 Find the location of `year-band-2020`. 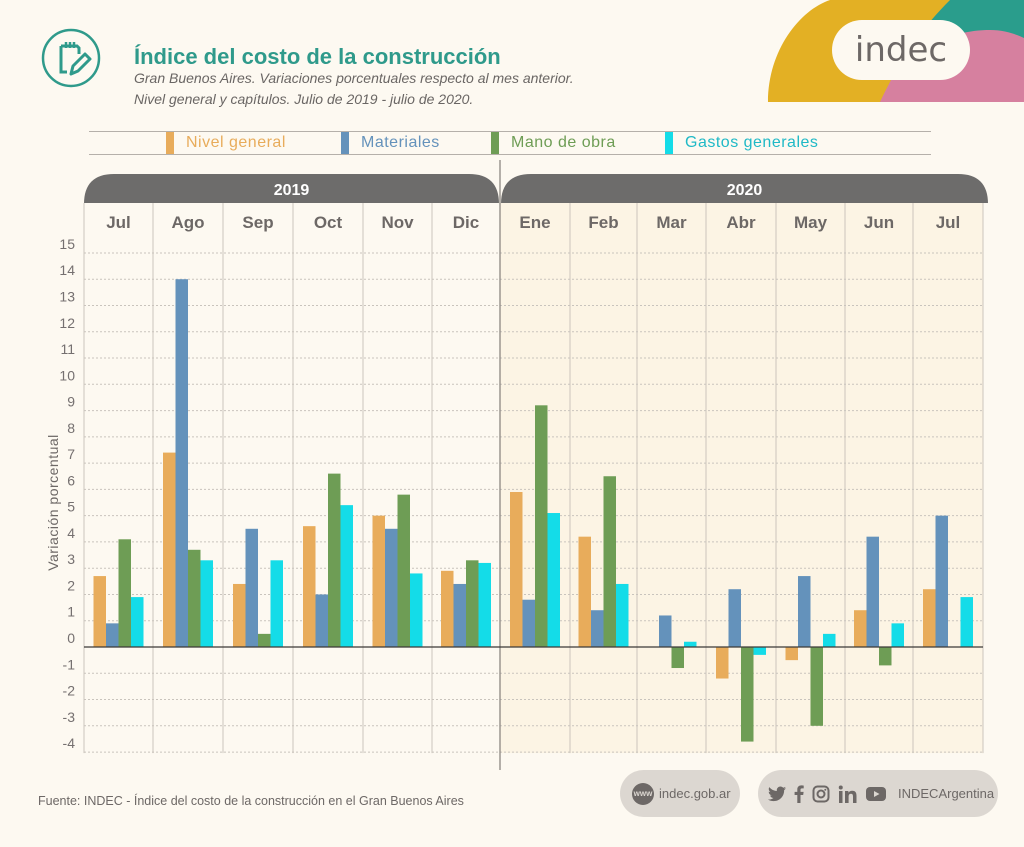

year-band-2020 is located at coordinates (744, 189).